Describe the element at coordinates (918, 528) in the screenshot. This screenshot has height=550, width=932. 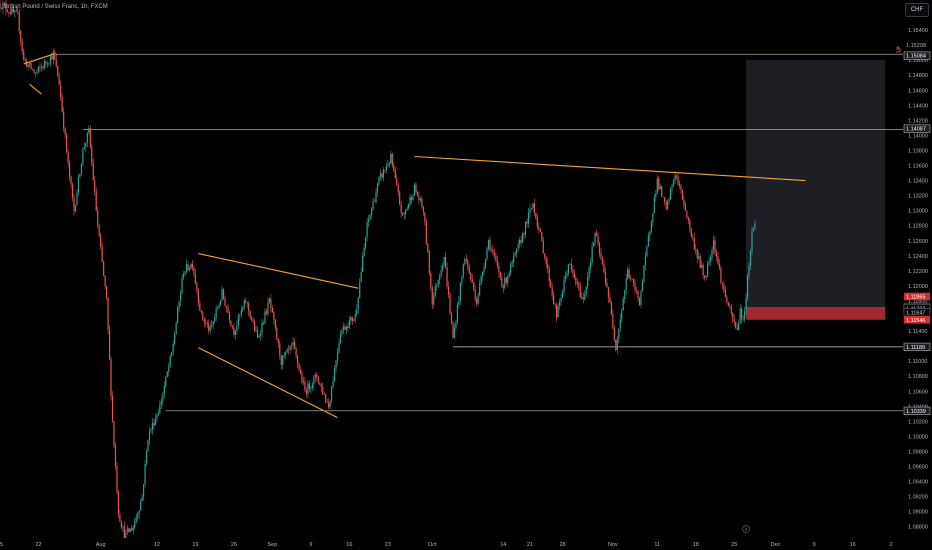
I see `y-tick-label: 1.08800` at that location.